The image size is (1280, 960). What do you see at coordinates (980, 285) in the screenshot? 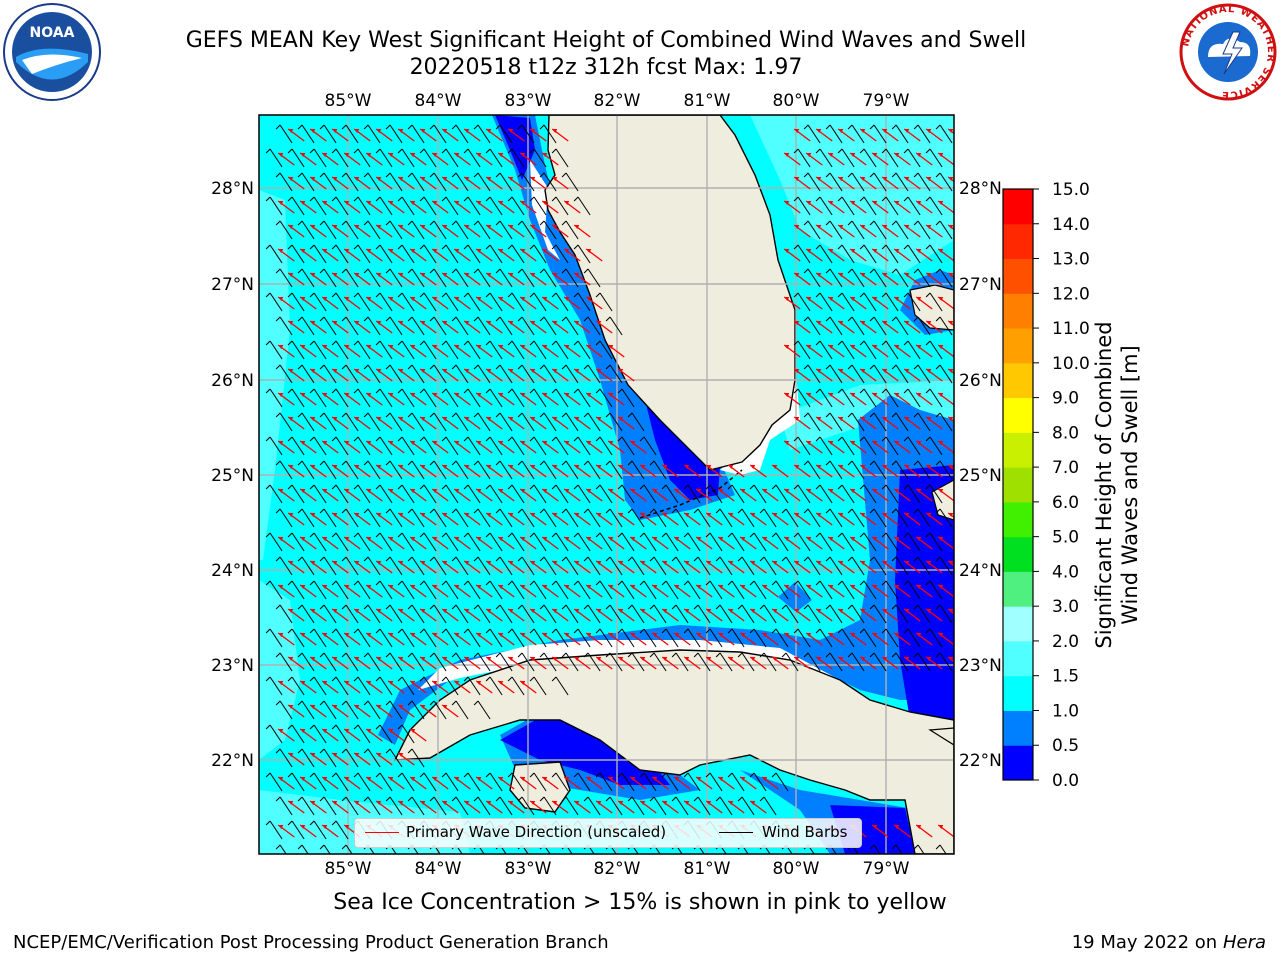
I see `lat-tick-label: 27°N` at bounding box center [980, 285].